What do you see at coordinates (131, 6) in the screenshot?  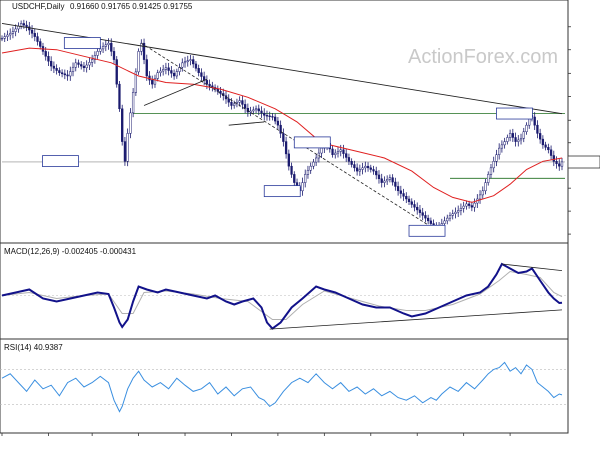 I see `price-ohlc: 0.91660 0.91765 0.91425 0.91755` at bounding box center [131, 6].